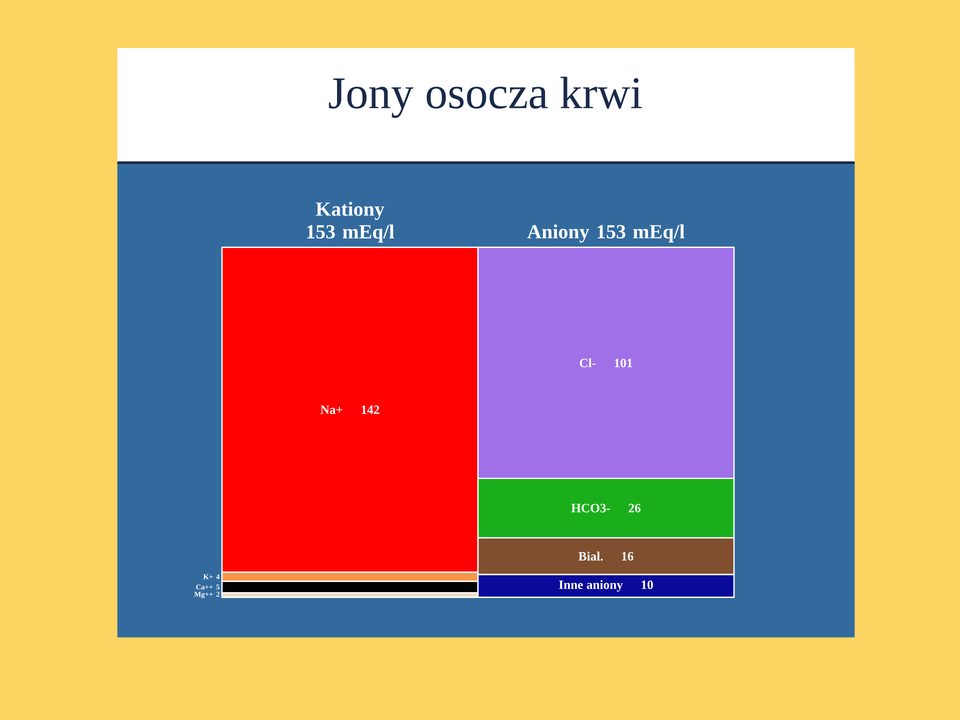 The image size is (960, 720). I want to click on series-label: Na+, so click(331, 410).